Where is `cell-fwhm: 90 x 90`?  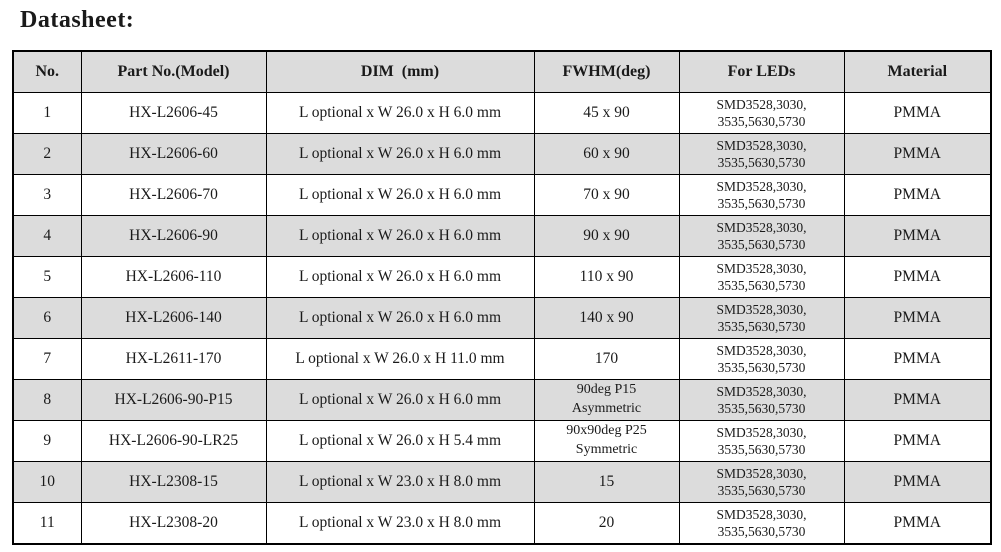
cell-fwhm: 90 x 90 is located at coordinates (606, 236).